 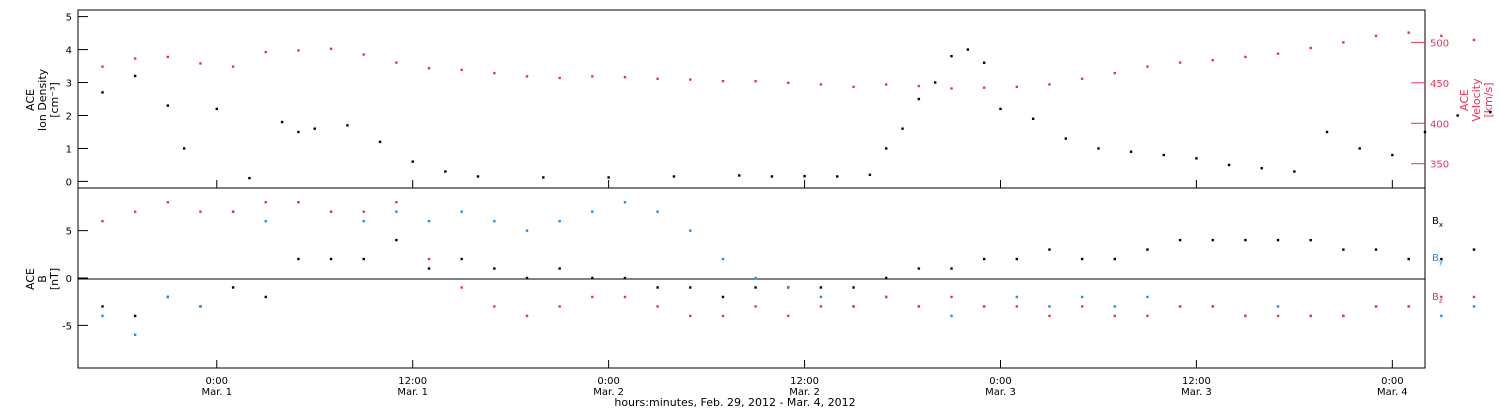 What do you see at coordinates (69, 84) in the screenshot?
I see `top-left-tick-label: 3` at bounding box center [69, 84].